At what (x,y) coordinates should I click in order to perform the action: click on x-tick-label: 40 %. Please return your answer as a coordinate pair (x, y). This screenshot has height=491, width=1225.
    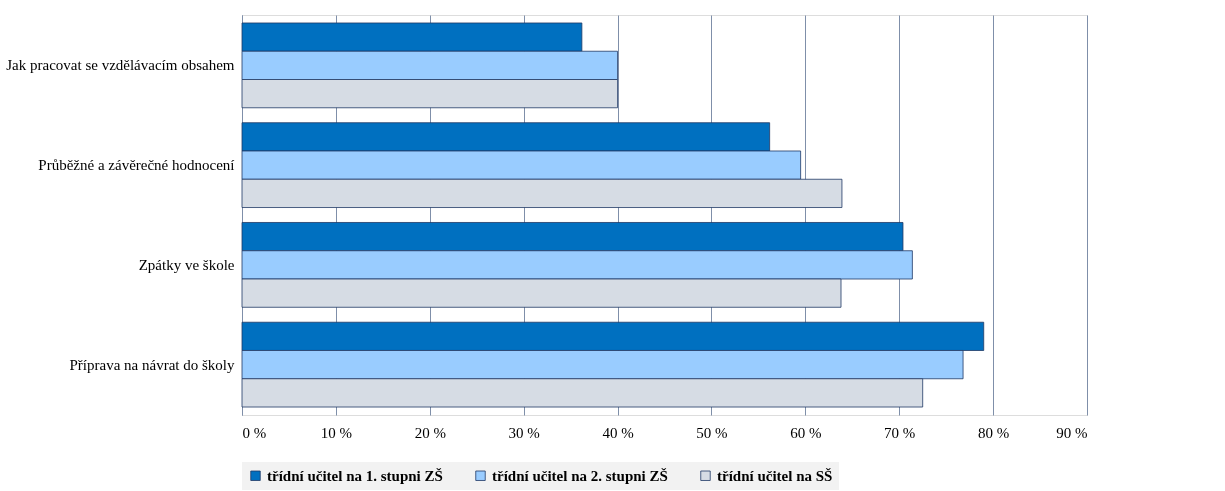
    Looking at the image, I should click on (618, 432).